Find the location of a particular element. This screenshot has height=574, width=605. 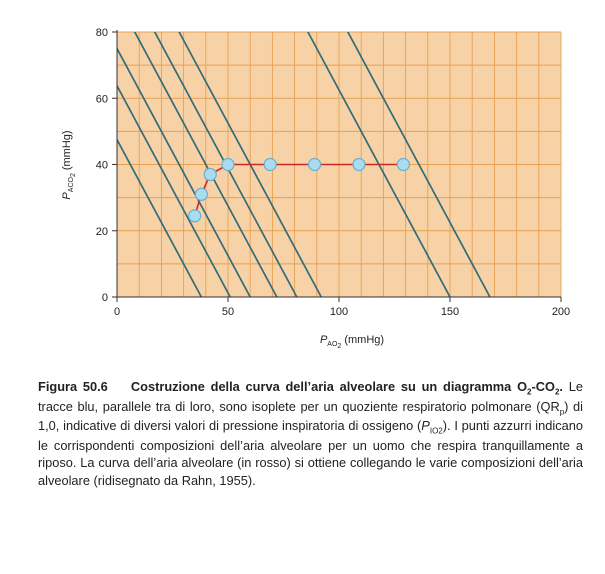

y-tick-label: 80 is located at coordinates (102, 33).